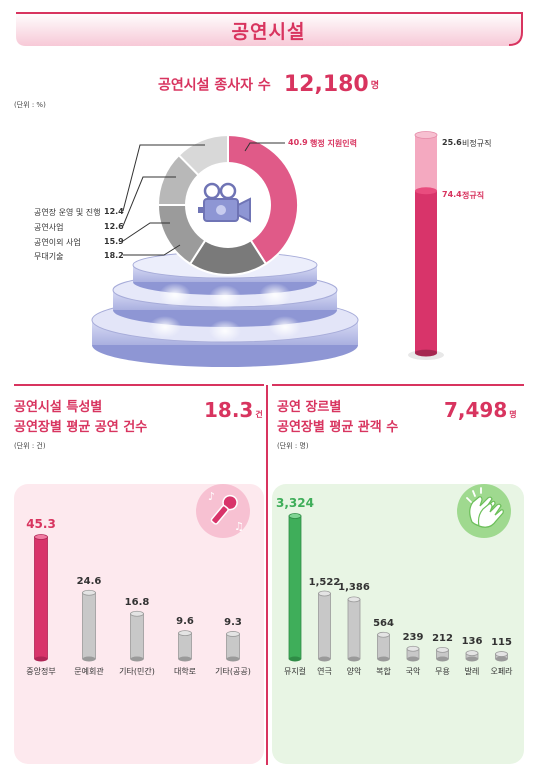  What do you see at coordinates (41, 524) in the screenshot?
I see `bar-value-label-0: 45.3` at bounding box center [41, 524].